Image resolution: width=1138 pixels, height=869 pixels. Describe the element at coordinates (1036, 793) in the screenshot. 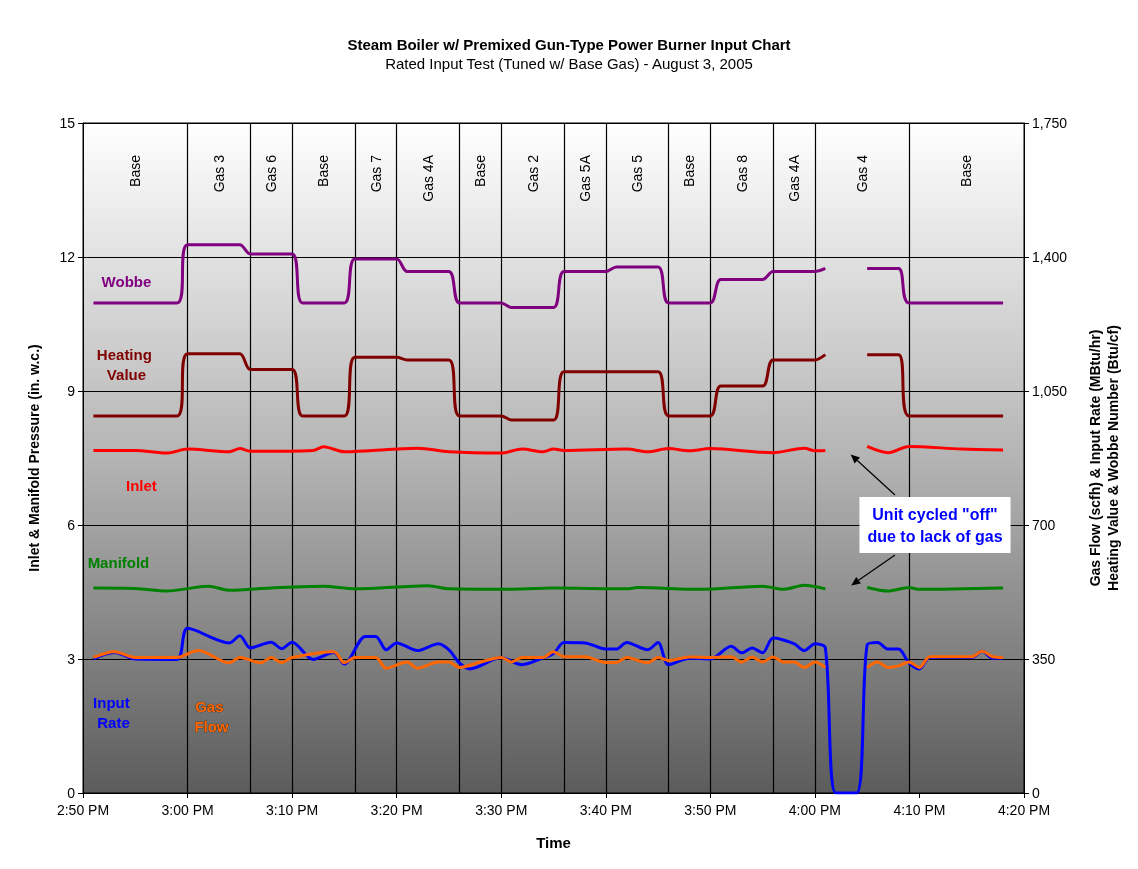

I see `y2-tick-label: 0` at that location.